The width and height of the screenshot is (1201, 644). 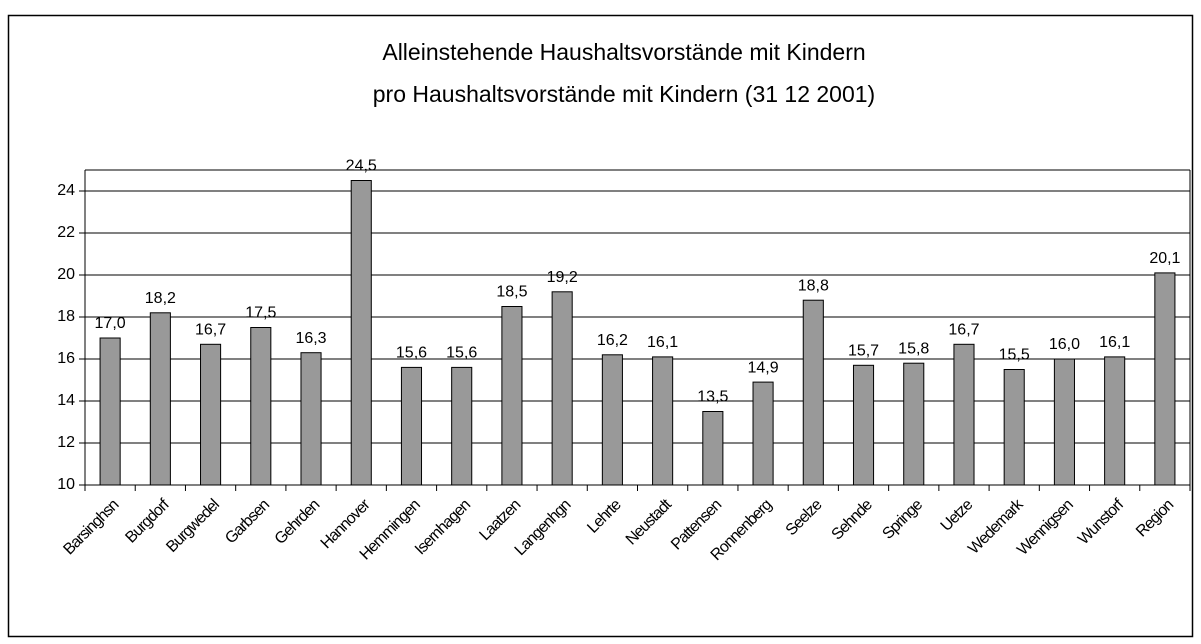 What do you see at coordinates (66, 442) in the screenshot?
I see `y-tick-label: 12` at bounding box center [66, 442].